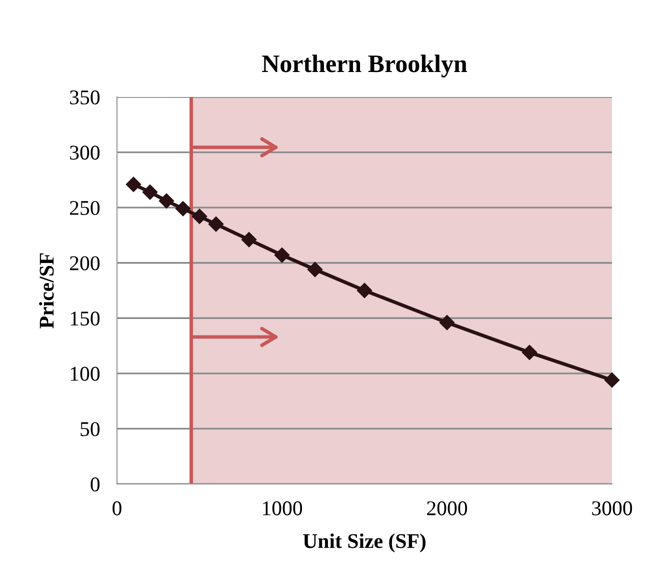 Image resolution: width=664 pixels, height=578 pixels. I want to click on x-tick-label: 3000, so click(612, 508).